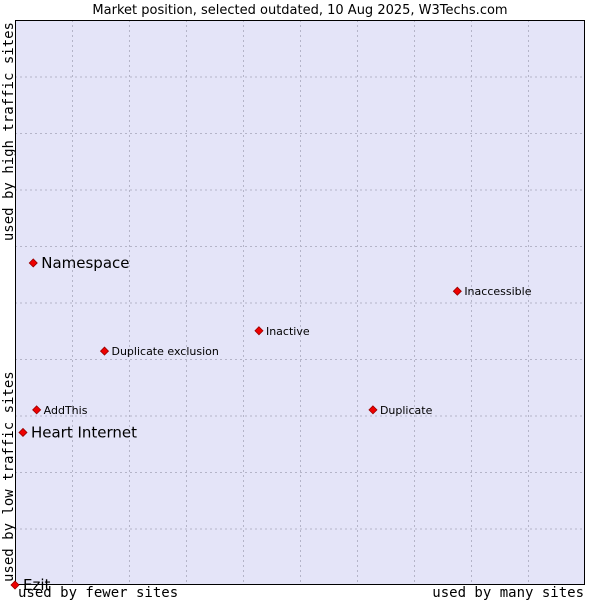  I want to click on x-axis-label-left: used by fewer sites, so click(98, 592).